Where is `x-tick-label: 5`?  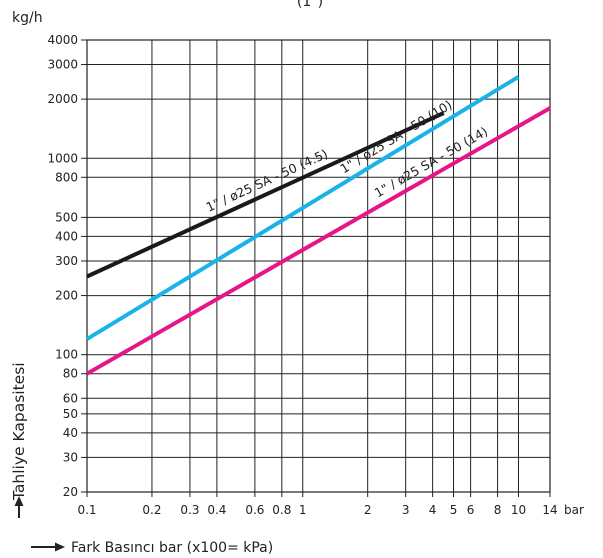
x-tick-label: 5 is located at coordinates (454, 510).